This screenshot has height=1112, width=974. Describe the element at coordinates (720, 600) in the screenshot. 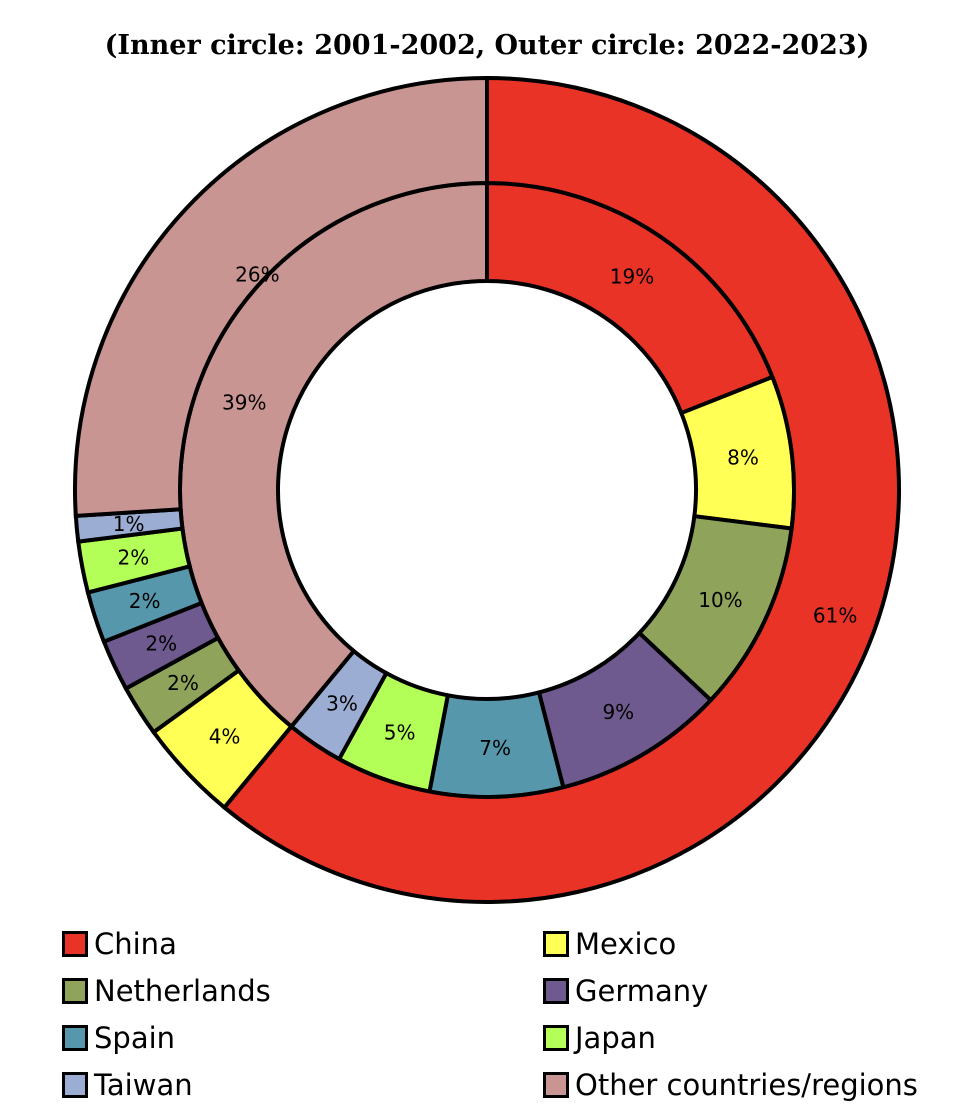

I see `inner-label-netherlands: 10%` at that location.